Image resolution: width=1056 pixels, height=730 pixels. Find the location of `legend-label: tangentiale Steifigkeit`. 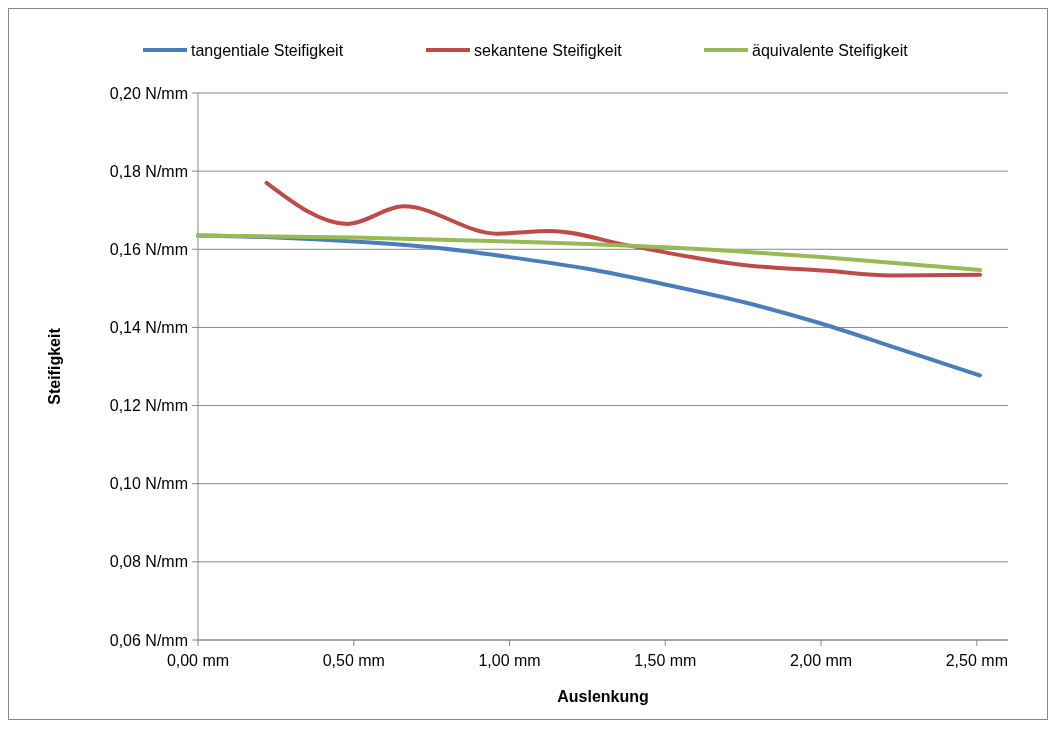

legend-label: tangentiale Steifigkeit is located at coordinates (267, 50).